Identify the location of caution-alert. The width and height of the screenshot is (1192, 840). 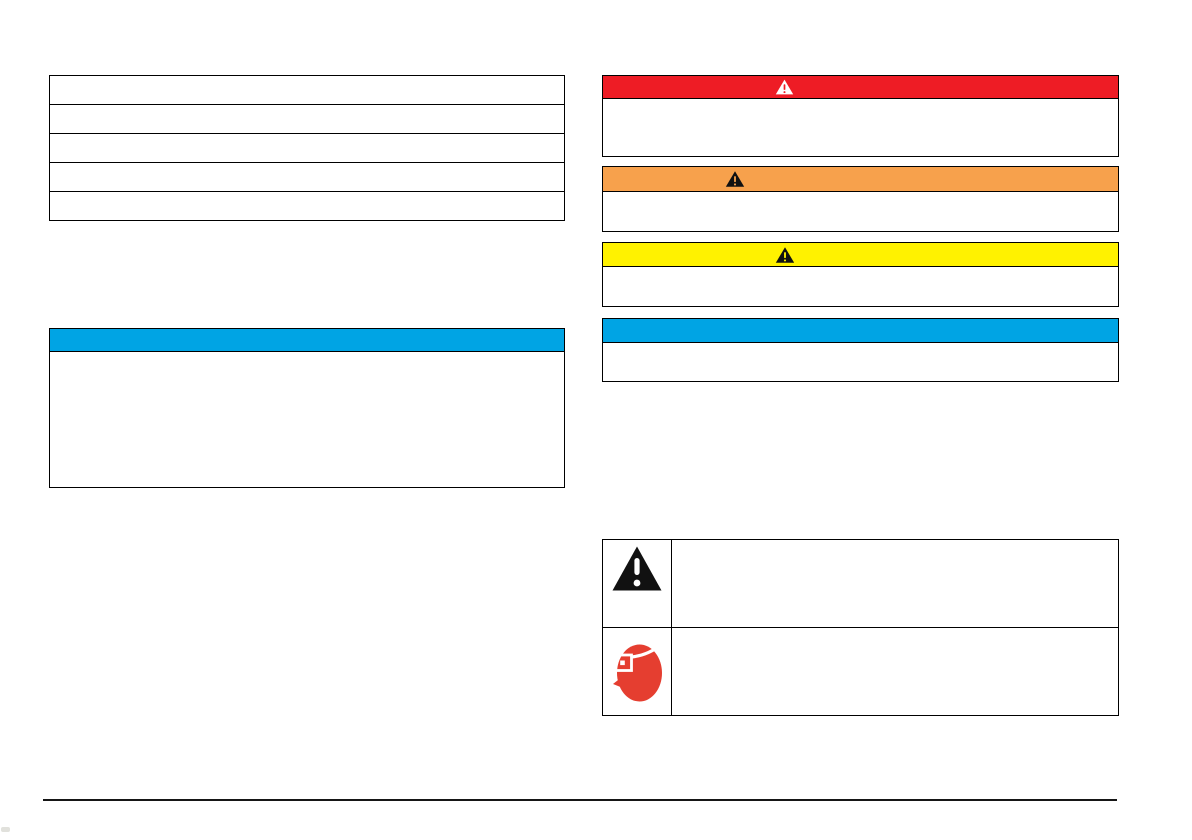
(860, 274).